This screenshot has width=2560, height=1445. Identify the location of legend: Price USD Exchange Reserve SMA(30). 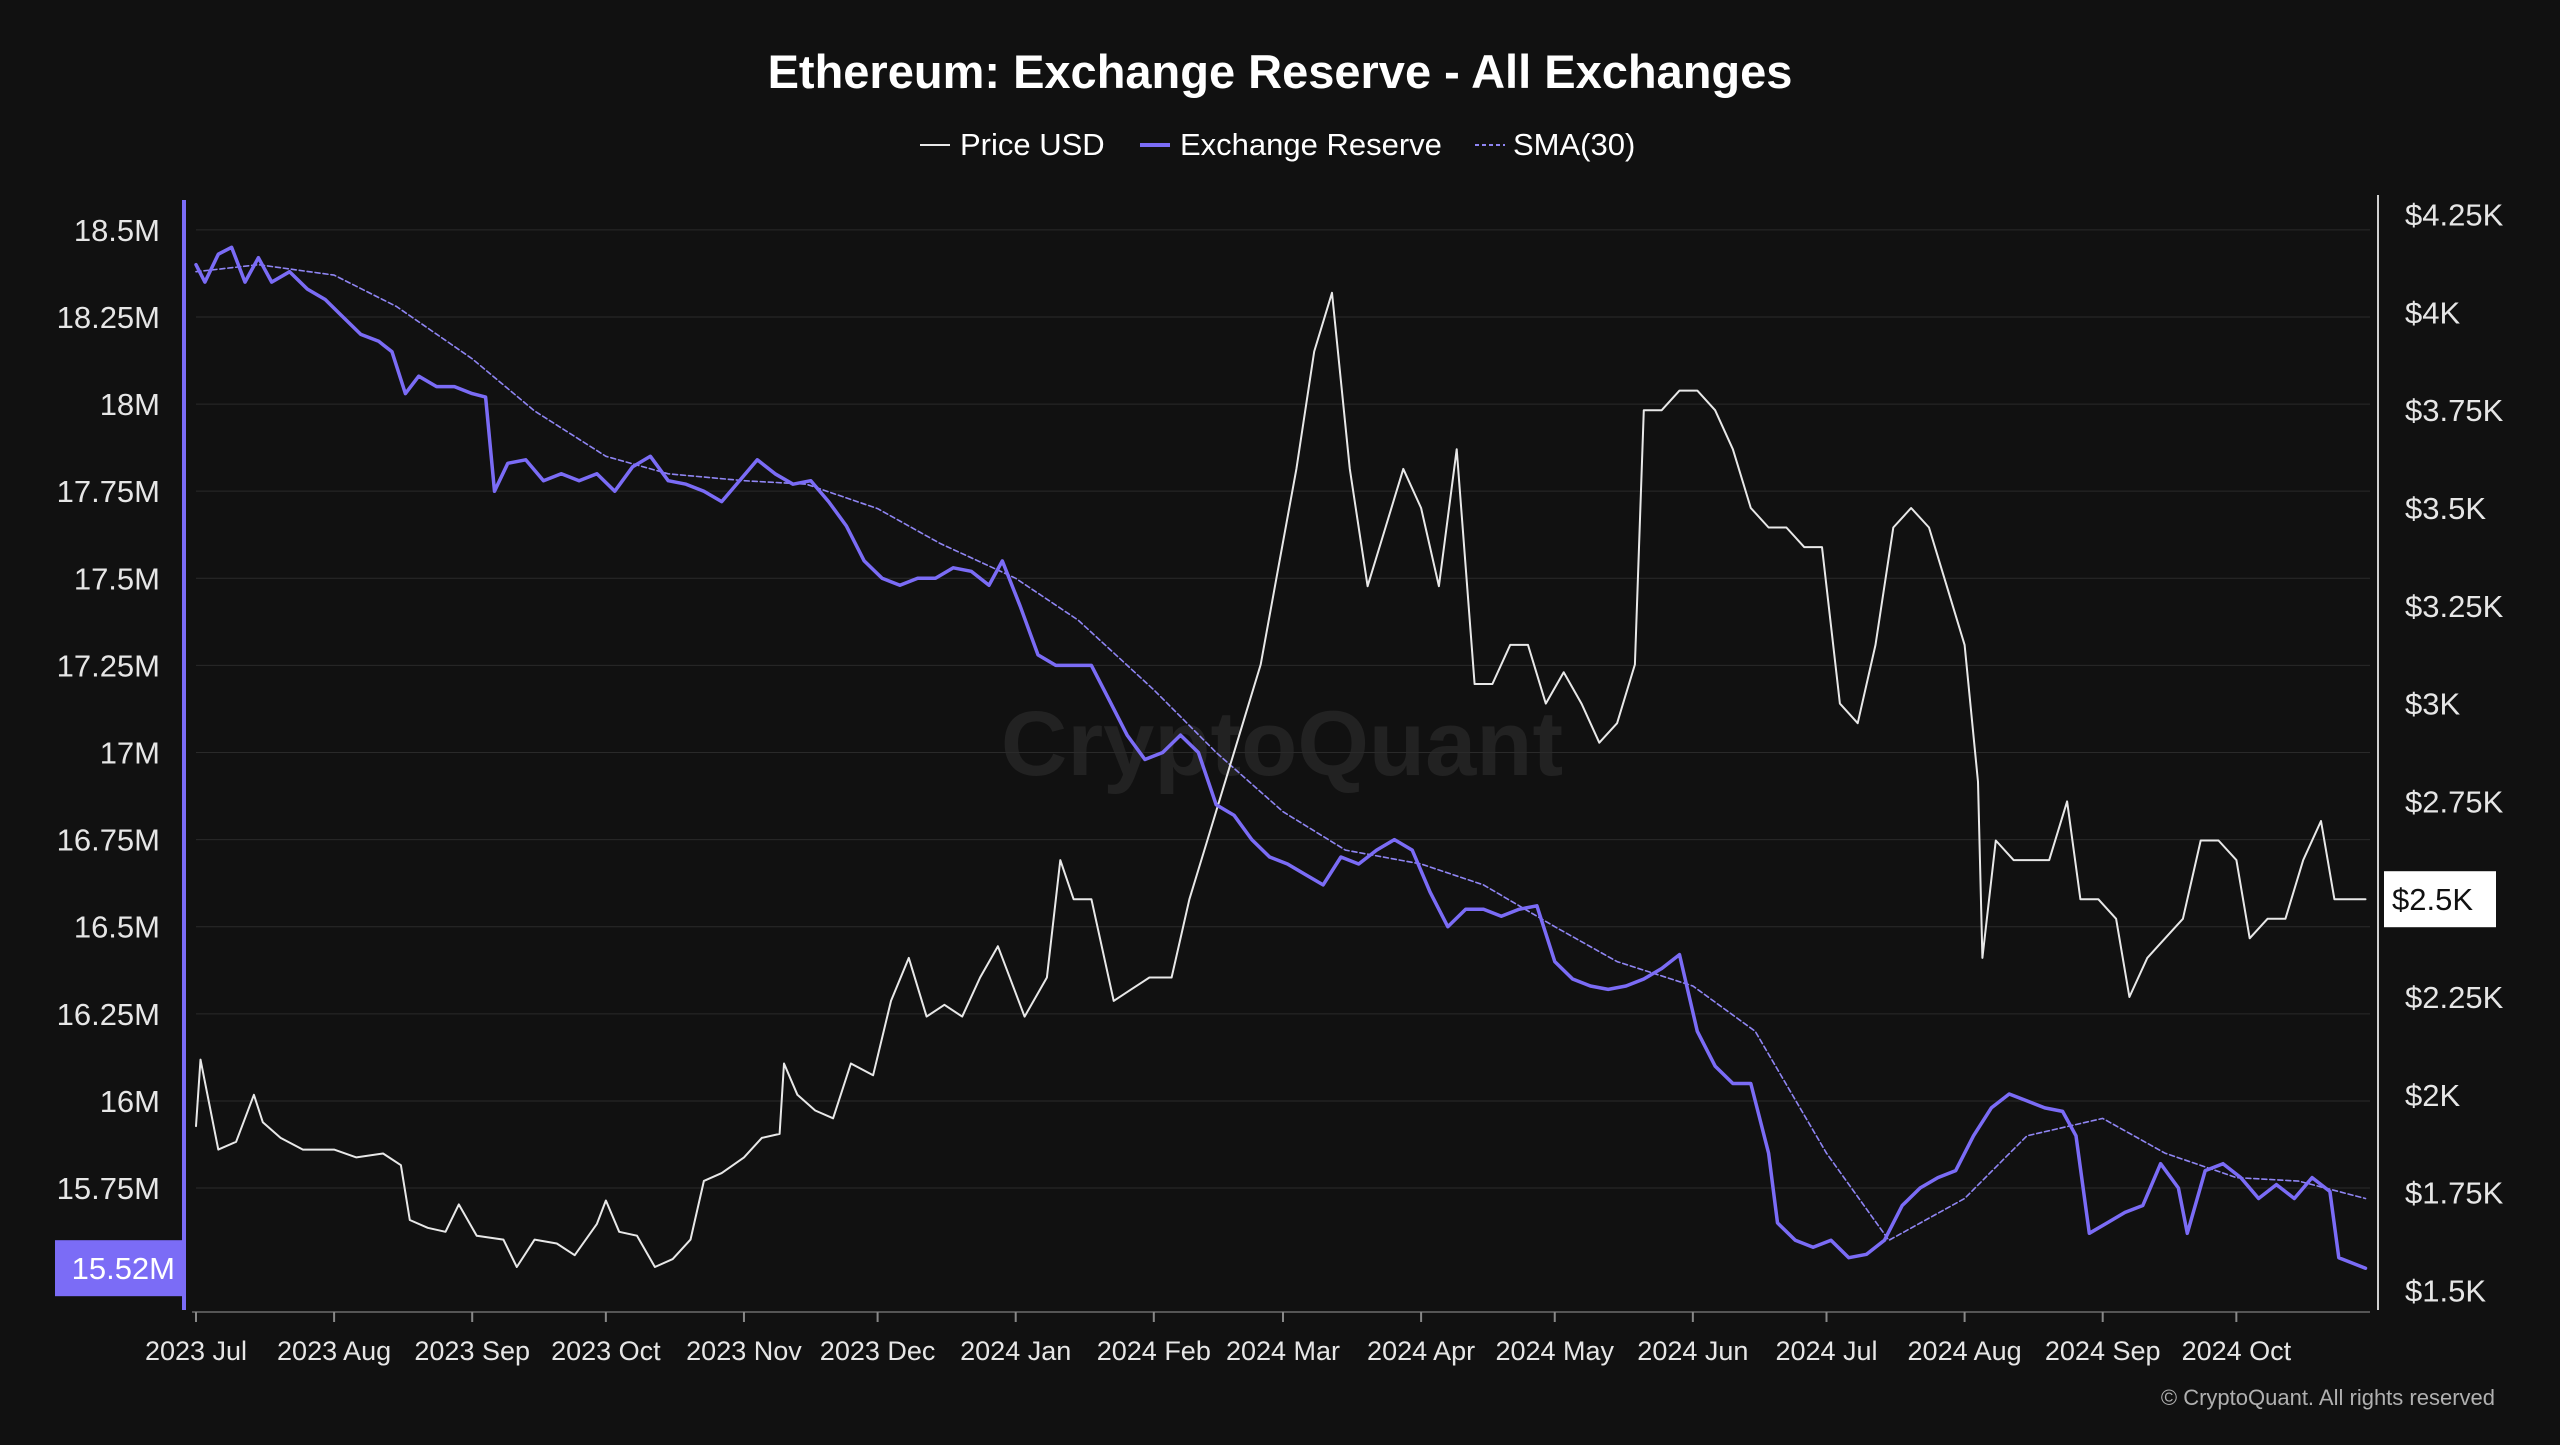
(1277, 144).